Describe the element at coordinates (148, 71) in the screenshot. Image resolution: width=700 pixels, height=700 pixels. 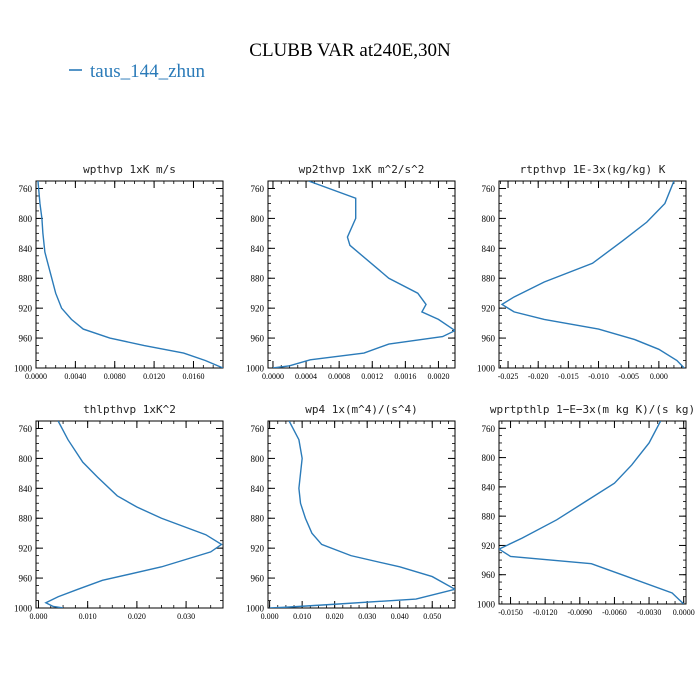
I see `legend-label: taus_144_zhun` at that location.